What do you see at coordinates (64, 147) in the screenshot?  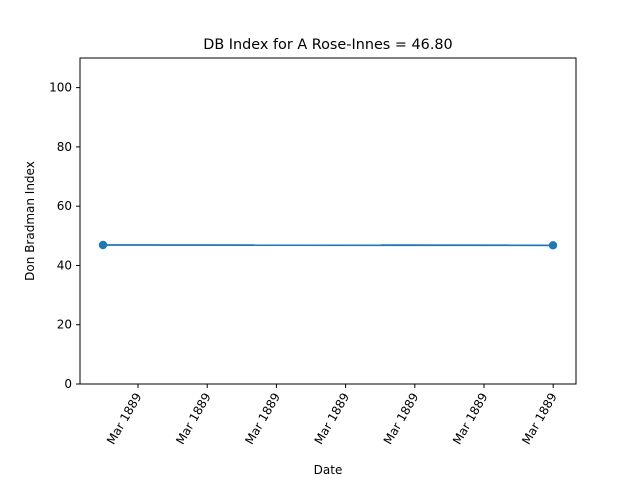 I see `y-tick-label: 80` at bounding box center [64, 147].